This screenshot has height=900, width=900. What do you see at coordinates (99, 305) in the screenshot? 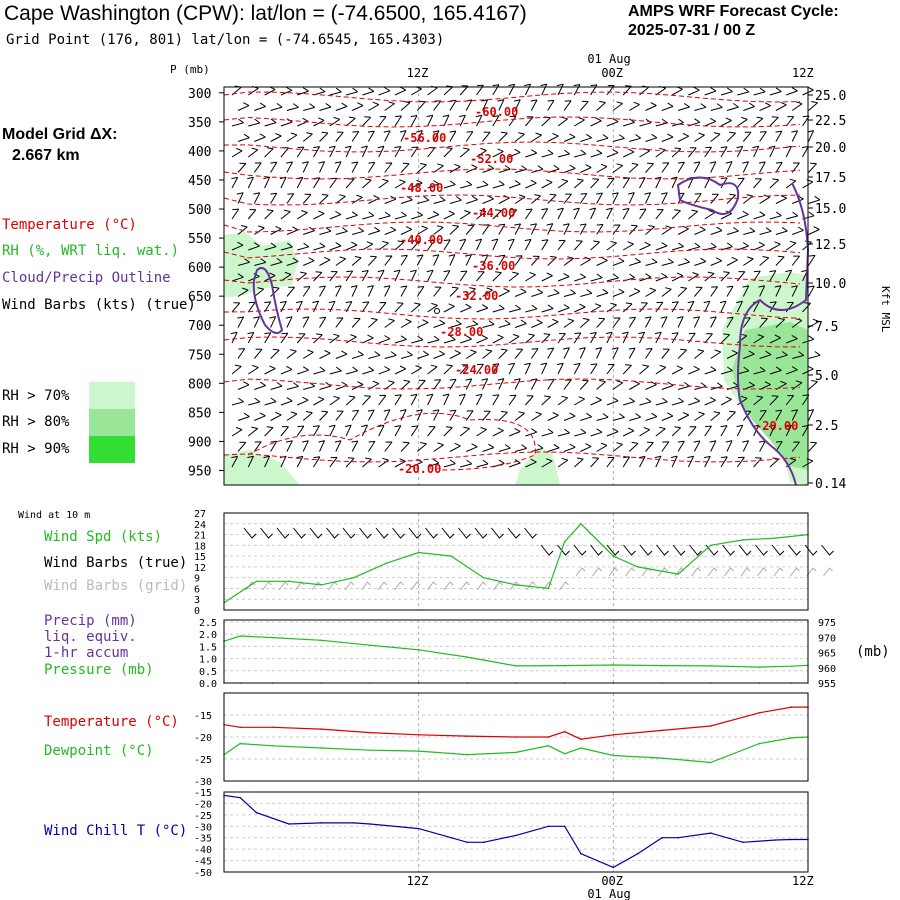
I see `legend-wind-barbs: Wind Barbs (kts) (true)` at bounding box center [99, 305].